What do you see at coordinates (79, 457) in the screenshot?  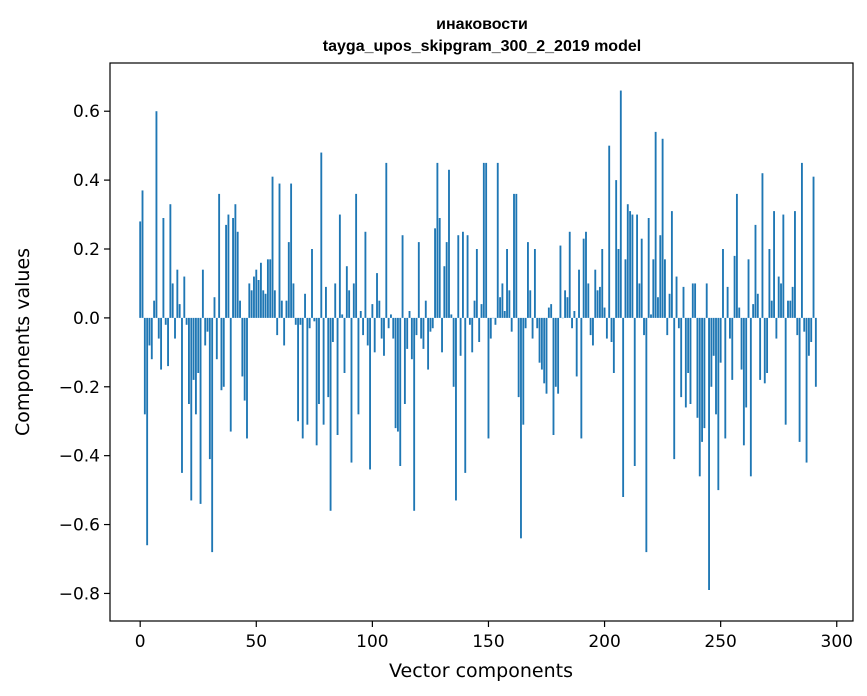 I see `y-tick-label: −0.4` at bounding box center [79, 457].